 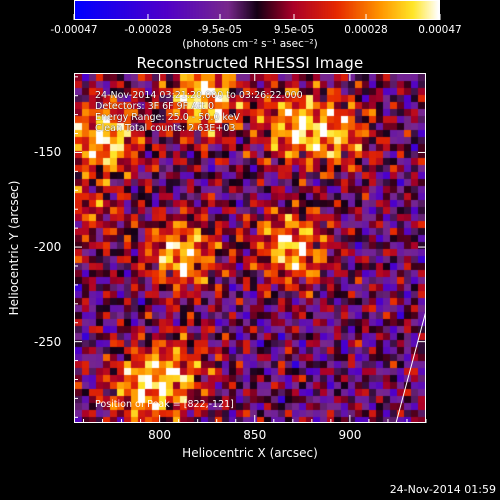 What do you see at coordinates (14, 248) in the screenshot?
I see `y-axis-label: Heliocentric Y (arcsec)` at bounding box center [14, 248].